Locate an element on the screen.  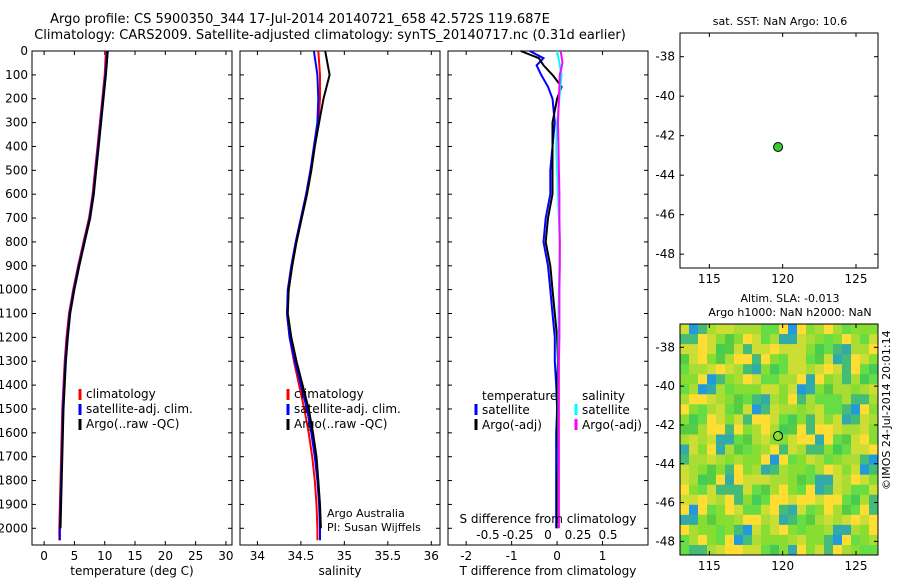
y-tick-label: 1400 is located at coordinates (14, 385).